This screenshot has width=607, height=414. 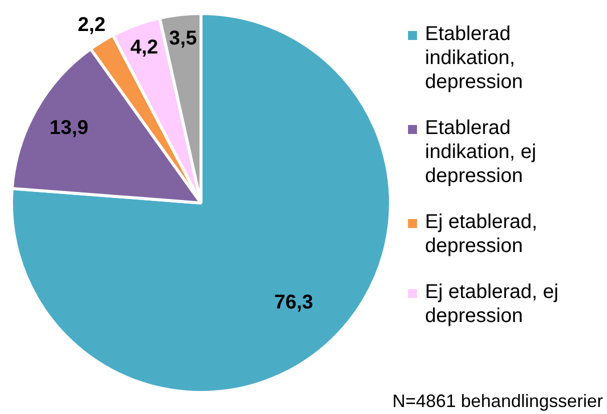 I want to click on legend-label: Etablerad indikation, ej depression, so click(x=481, y=152).